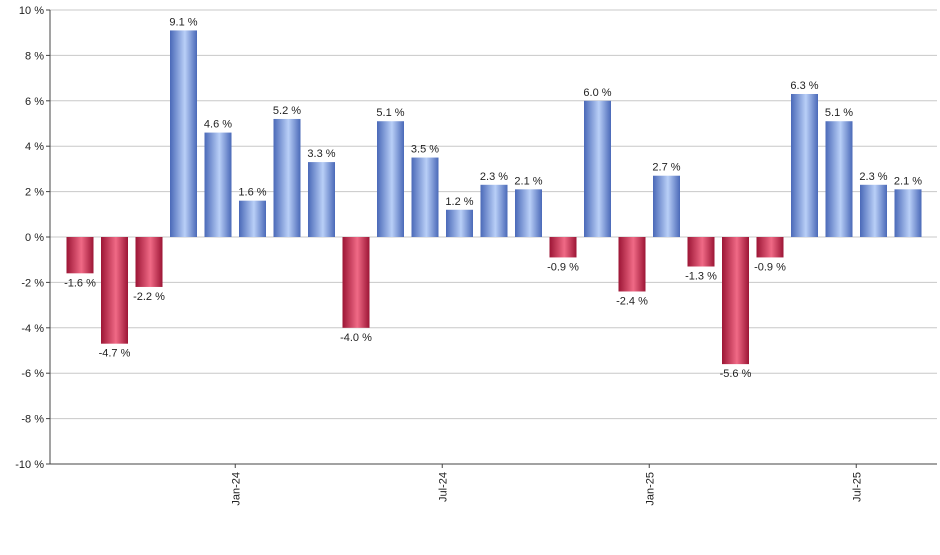 This screenshot has height=555, width=940. Describe the element at coordinates (34, 102) in the screenshot. I see `y-tick-label: 6 %` at that location.